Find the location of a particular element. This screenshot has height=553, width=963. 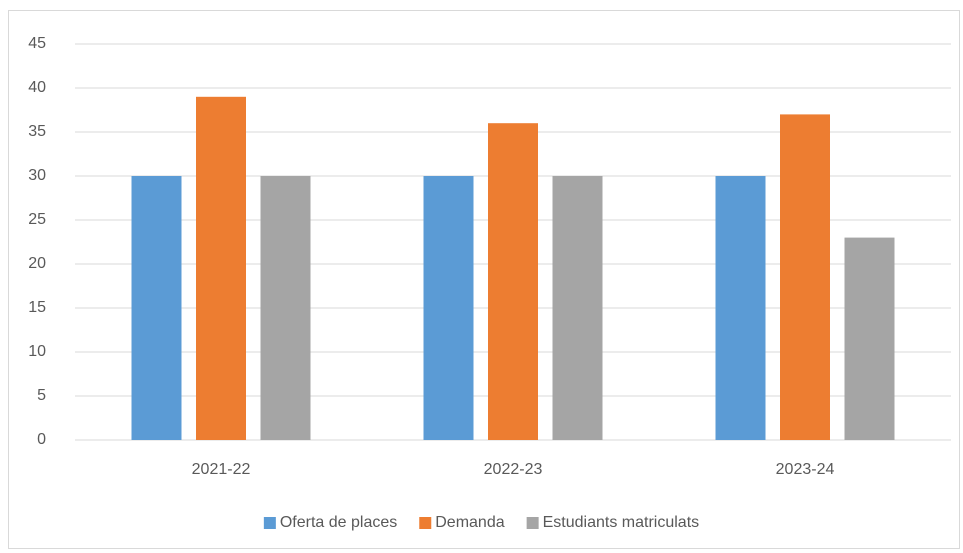

y-tick-label: 15 is located at coordinates (37, 307).